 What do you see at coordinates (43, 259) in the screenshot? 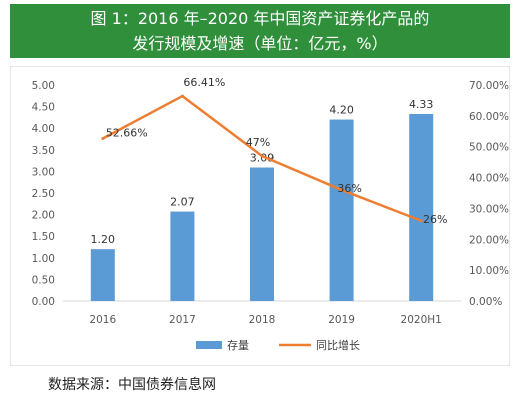
I see `y-left-tick-label: 1.00` at bounding box center [43, 259].